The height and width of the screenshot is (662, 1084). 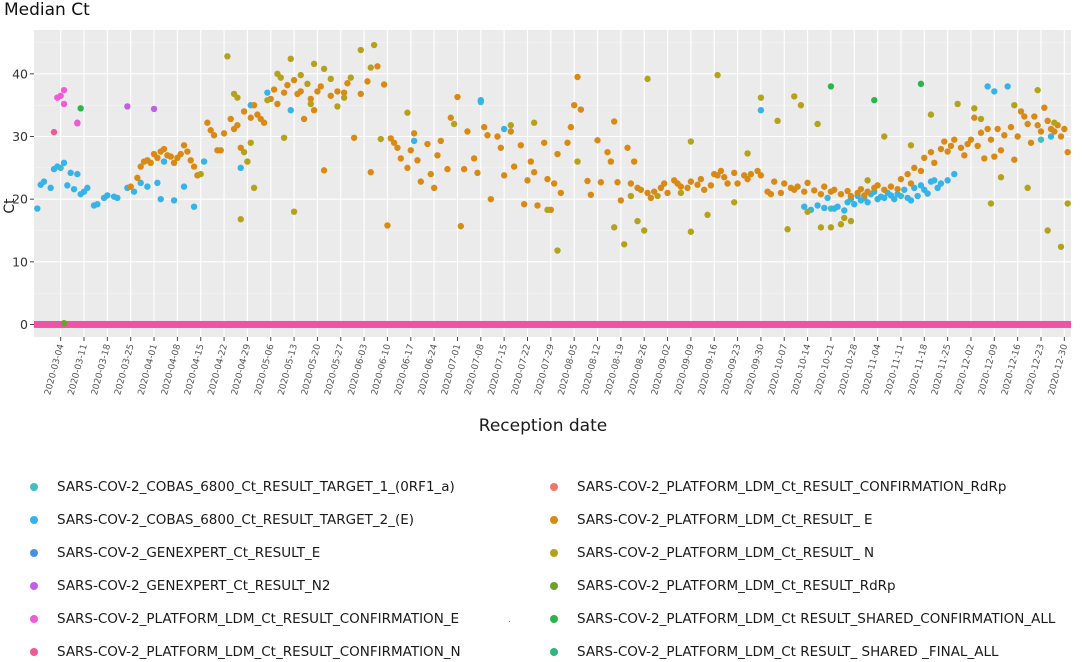 I want to click on y-tick-label: 0, so click(x=24, y=324).